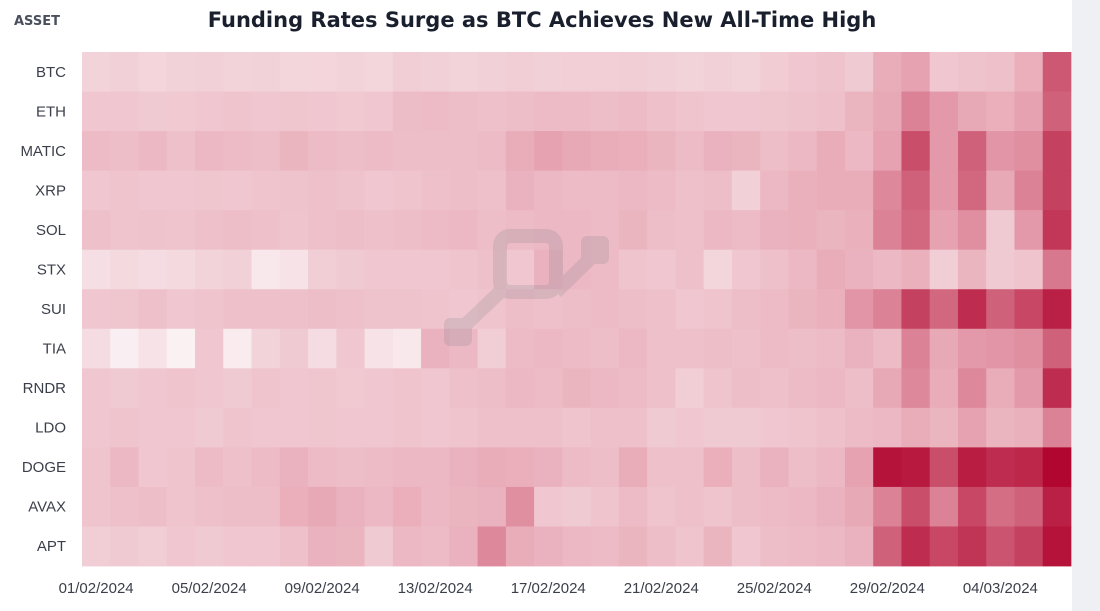  Describe the element at coordinates (209, 588) in the screenshot. I see `x-tick-label: 05/02/2024` at that location.